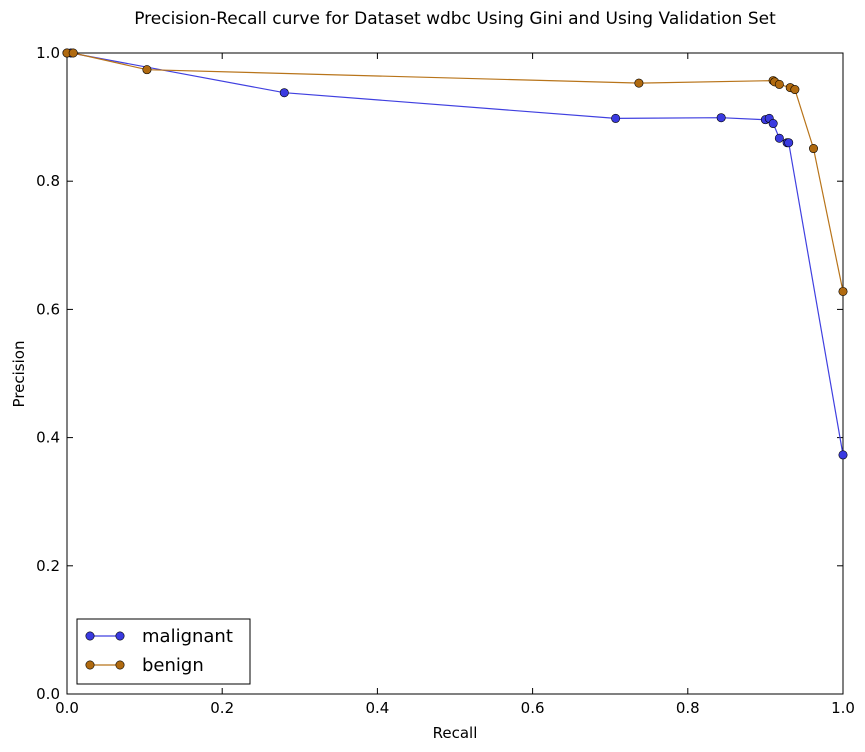 The height and width of the screenshot is (752, 865). What do you see at coordinates (173, 665) in the screenshot?
I see `legend-label: benign` at bounding box center [173, 665].